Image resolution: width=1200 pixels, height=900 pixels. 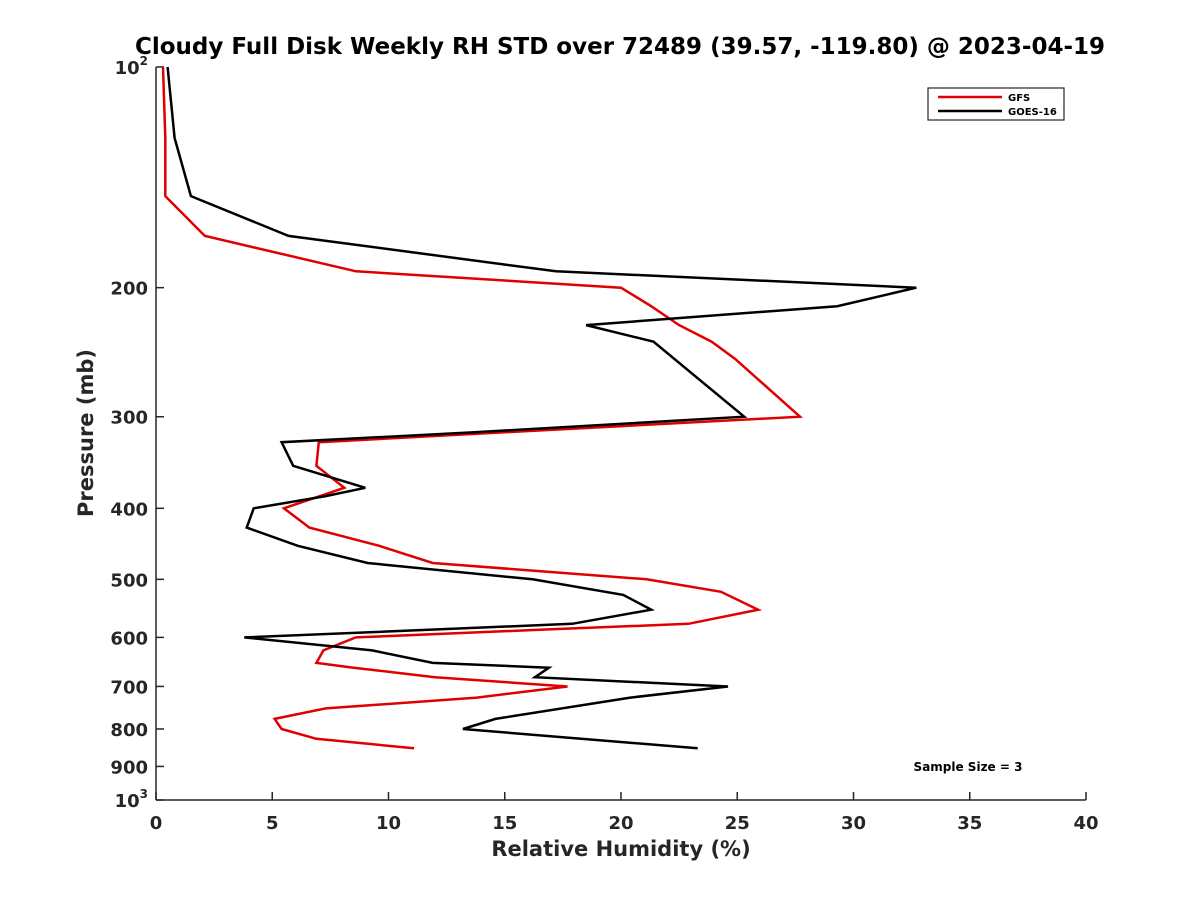 What do you see at coordinates (737, 823) in the screenshot?
I see `x-tick-label: 25` at bounding box center [737, 823].